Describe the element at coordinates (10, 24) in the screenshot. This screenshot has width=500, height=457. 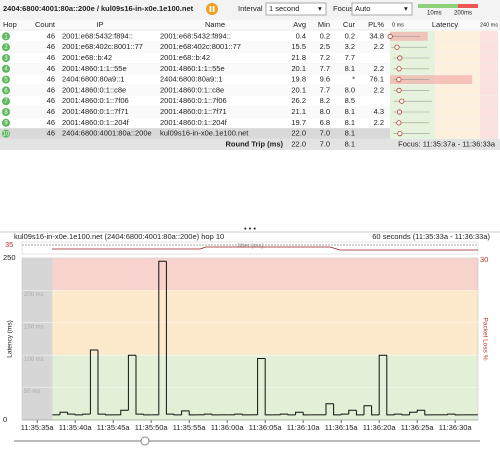
I see `column-header: Hop` at that location.